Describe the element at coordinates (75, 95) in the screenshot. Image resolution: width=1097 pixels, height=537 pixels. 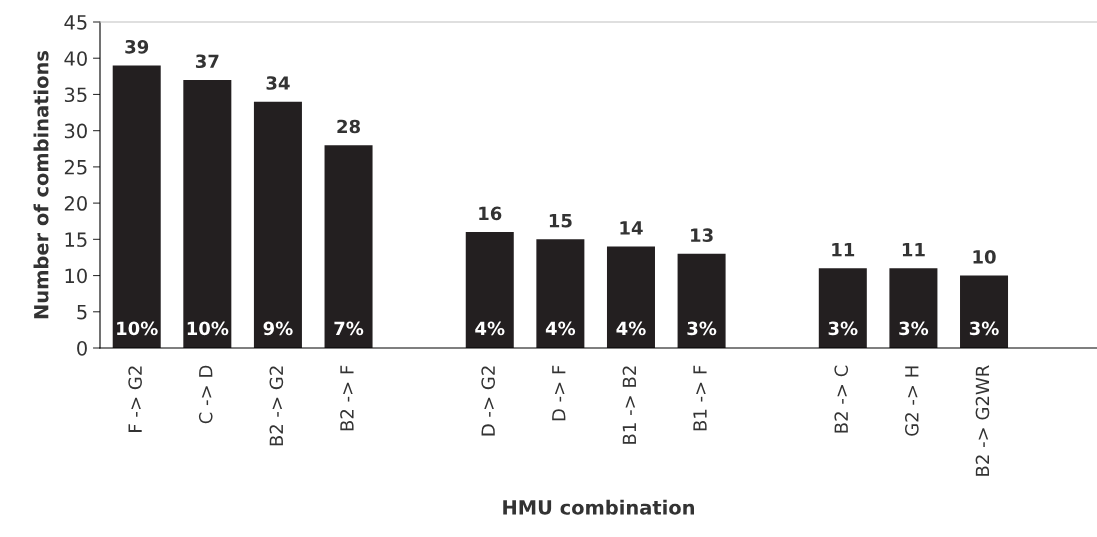
I see `y-tick-label: 35` at that location.